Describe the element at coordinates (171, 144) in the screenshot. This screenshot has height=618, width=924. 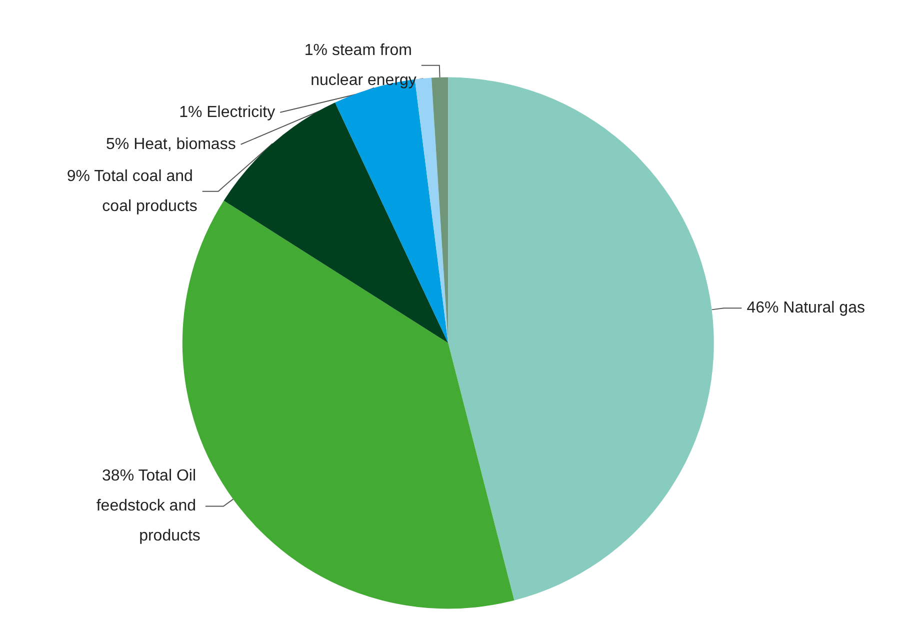
I see `slice-label: 5% Heat, biomass` at that location.